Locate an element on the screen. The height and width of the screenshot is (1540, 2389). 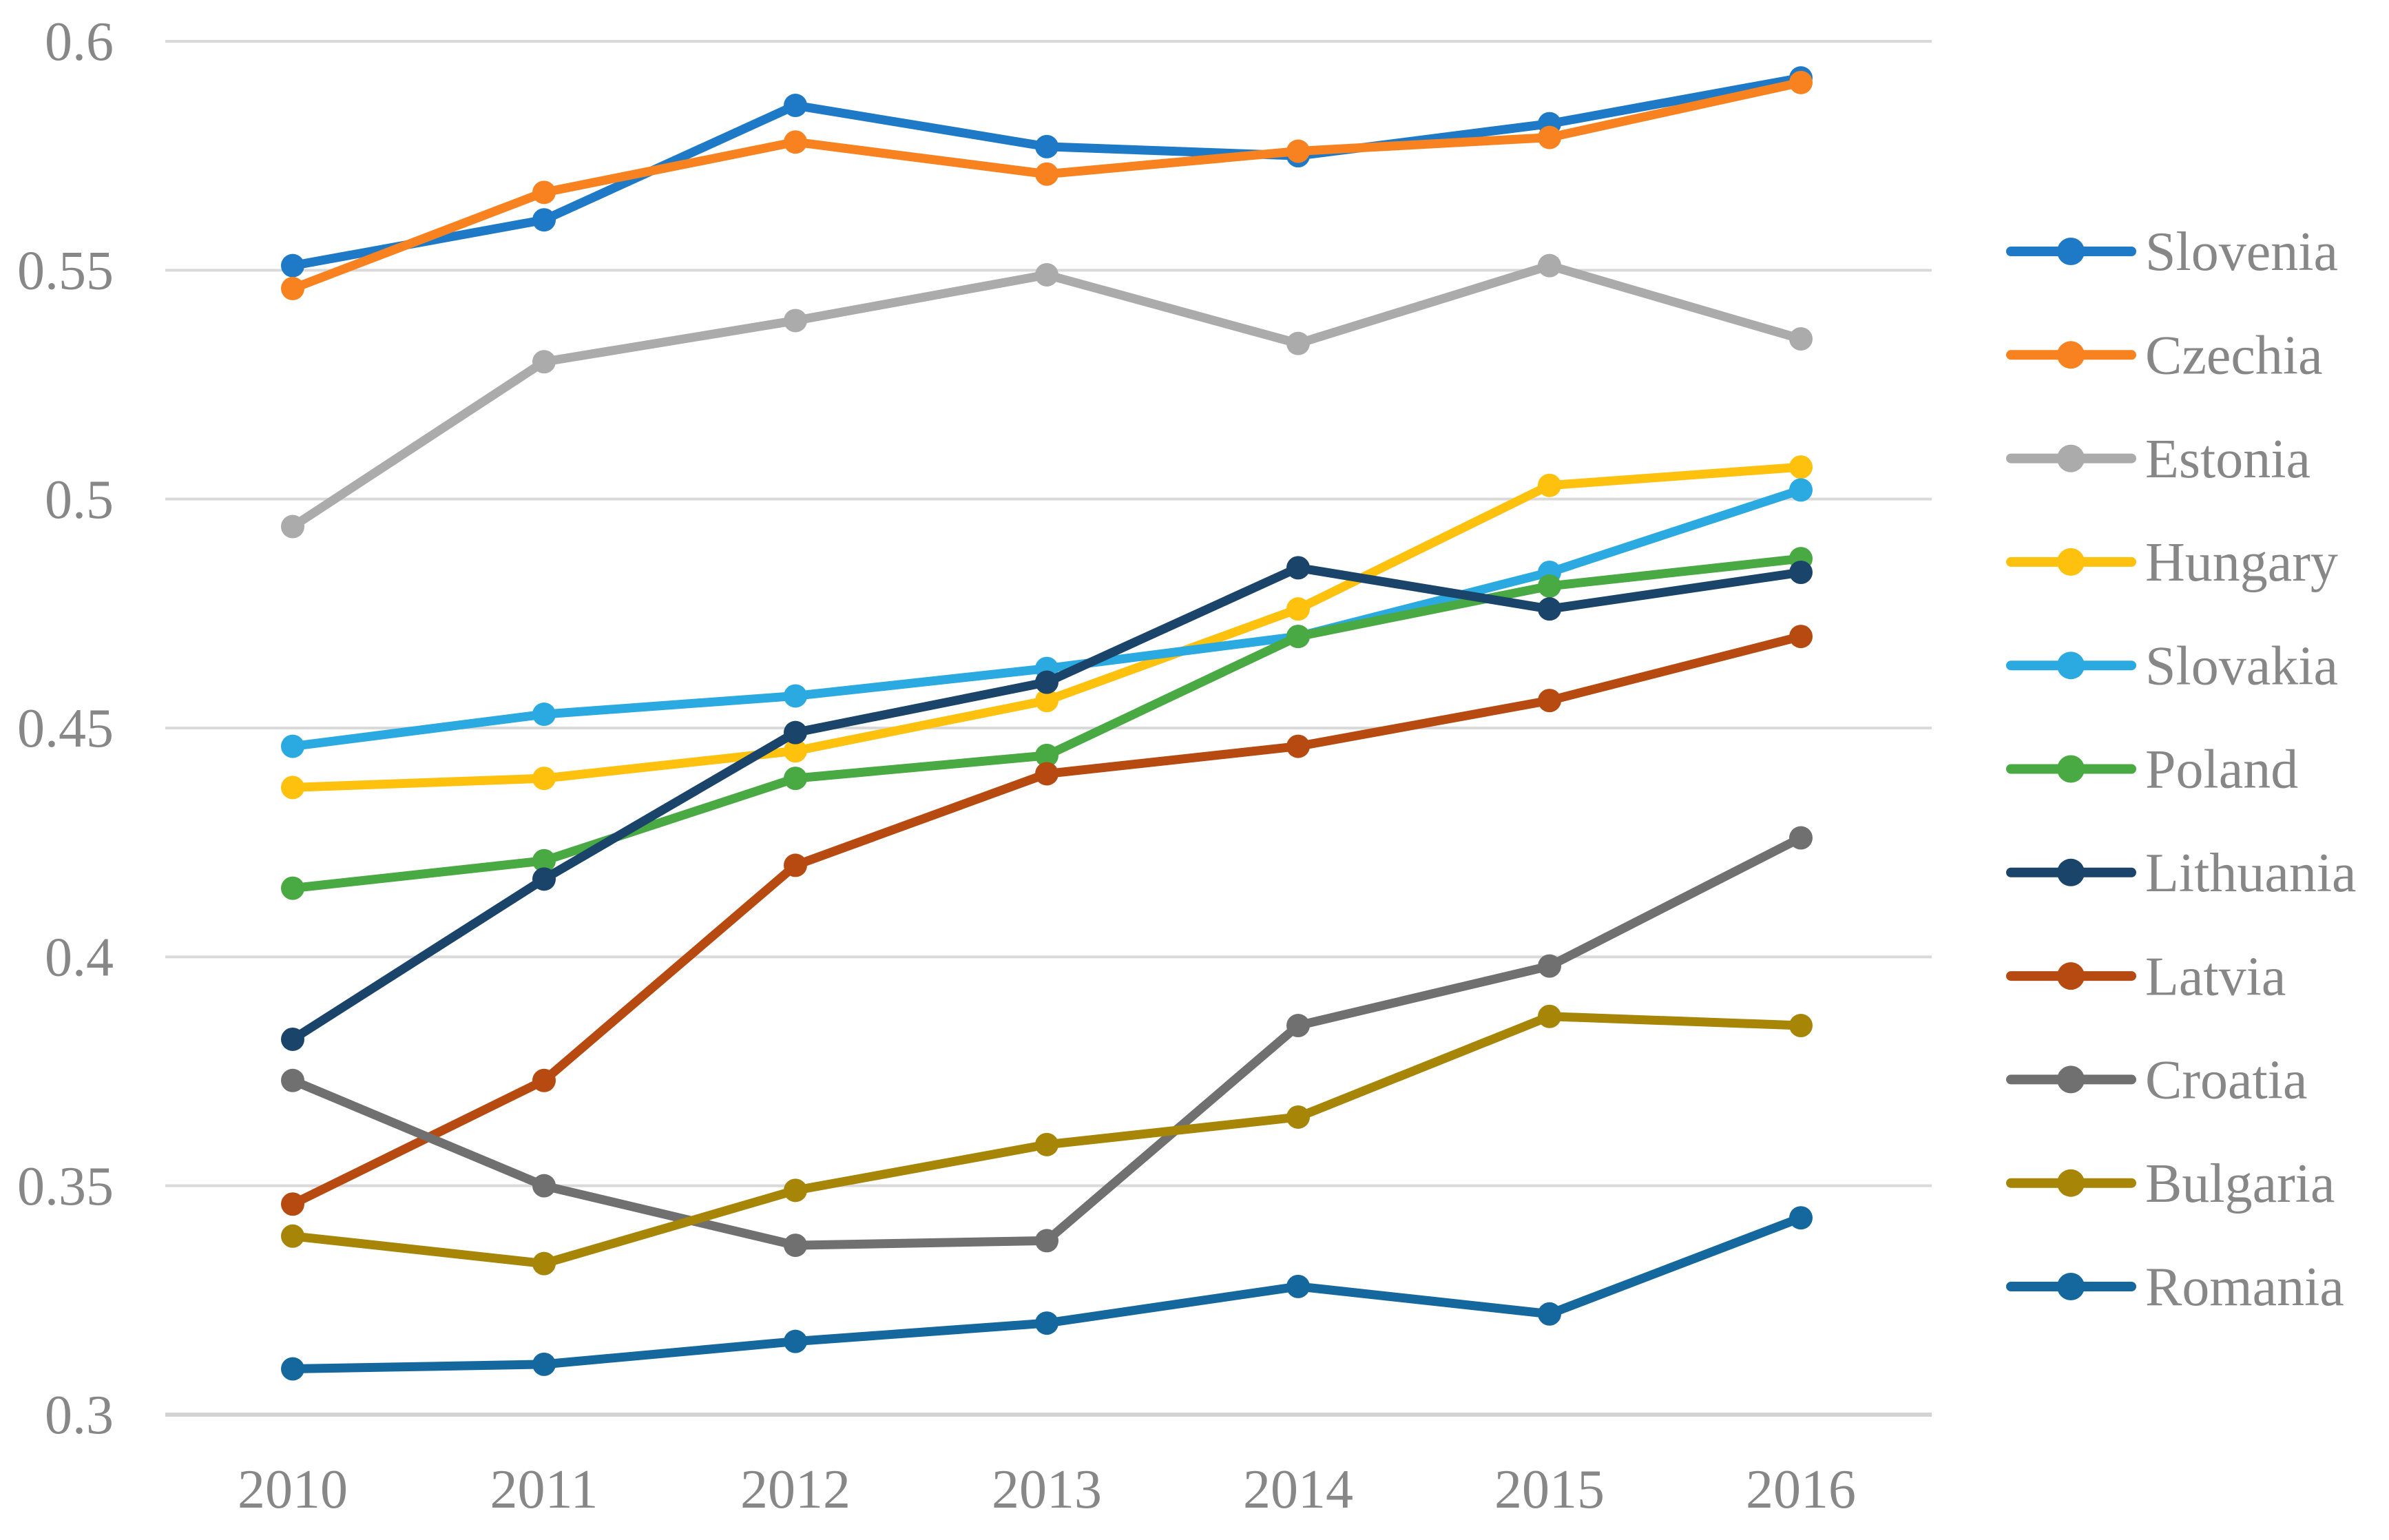
series-slovakia is located at coordinates (1047, 618).